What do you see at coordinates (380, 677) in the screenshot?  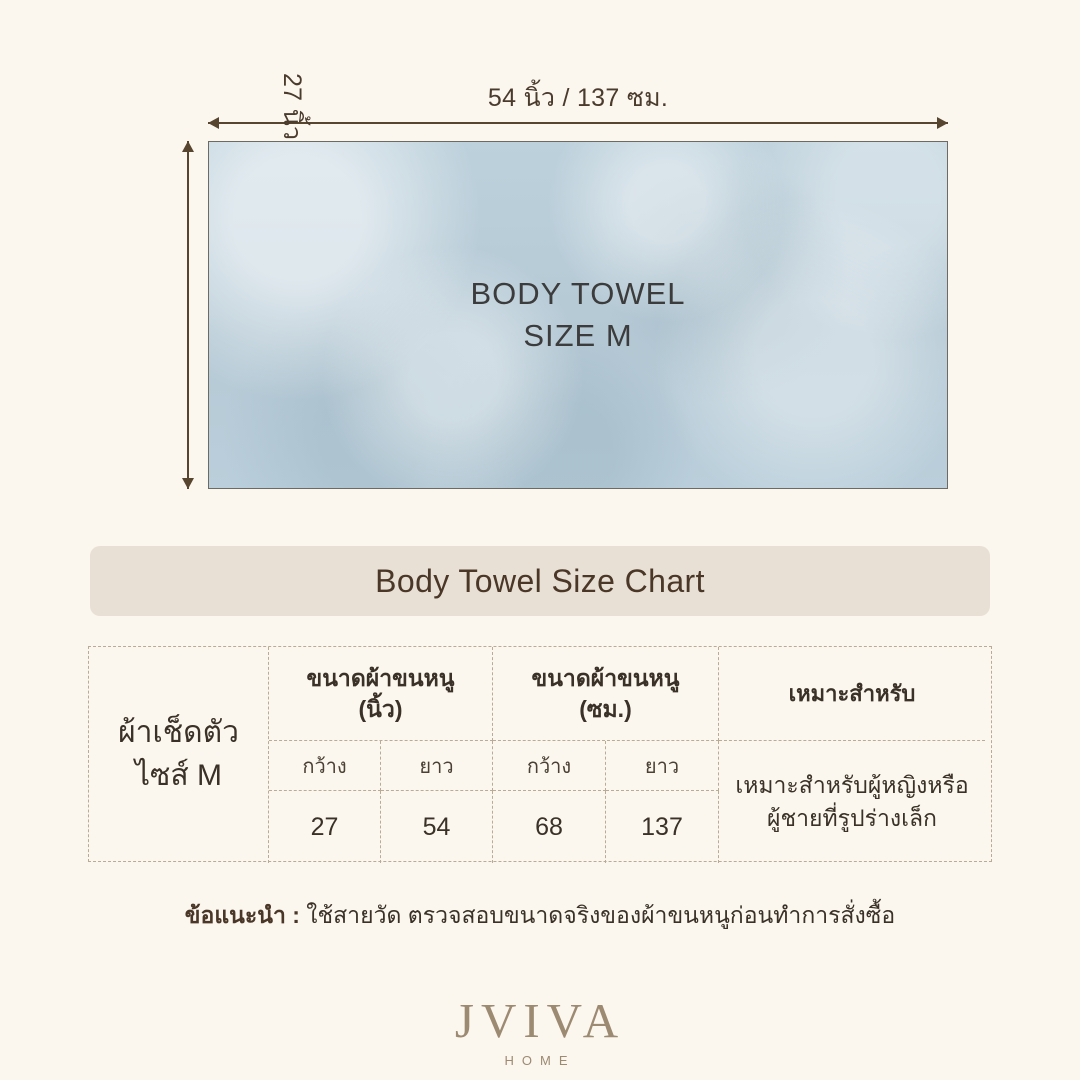 I see `column-header-inches-line1: ขนาดผ้าขนหนู` at bounding box center [380, 677].